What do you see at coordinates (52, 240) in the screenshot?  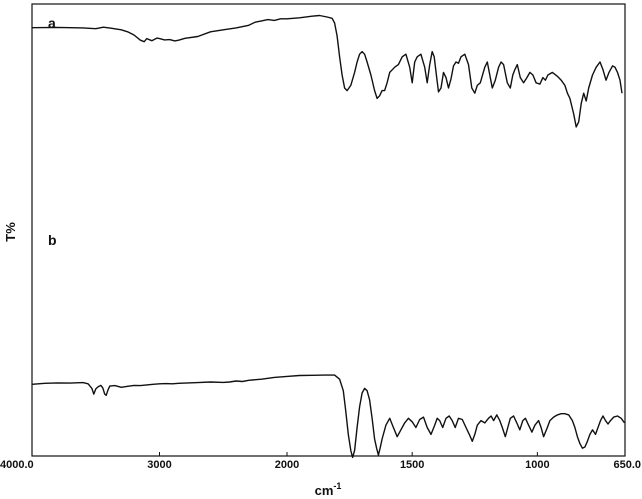 I see `panel-label-b: b` at bounding box center [52, 240].